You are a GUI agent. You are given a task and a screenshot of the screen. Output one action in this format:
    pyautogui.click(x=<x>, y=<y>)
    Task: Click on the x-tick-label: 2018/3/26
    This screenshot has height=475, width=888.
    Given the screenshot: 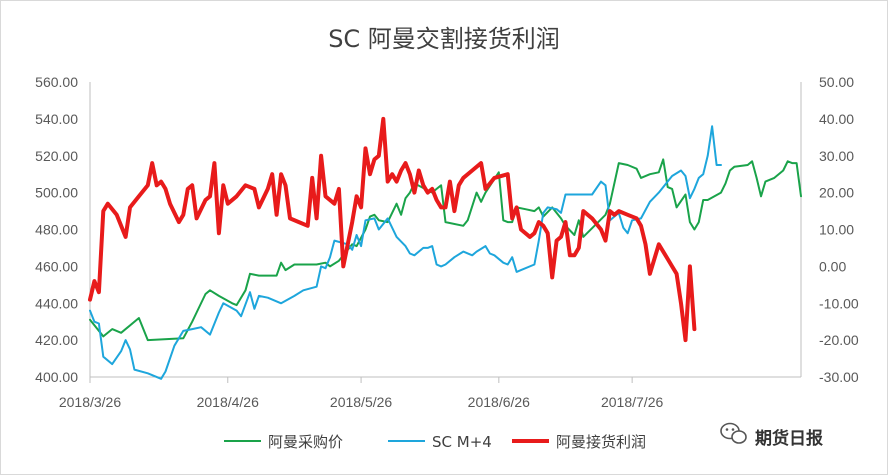 What is the action you would take?
    pyautogui.click(x=90, y=402)
    